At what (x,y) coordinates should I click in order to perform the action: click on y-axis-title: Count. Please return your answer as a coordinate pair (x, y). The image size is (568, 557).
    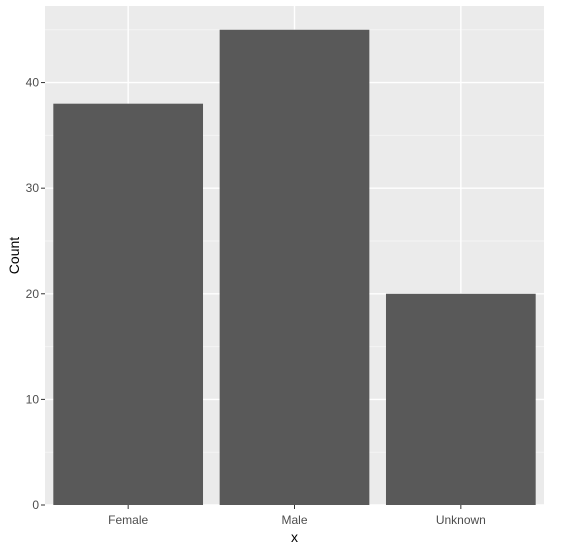
    Looking at the image, I should click on (14, 255).